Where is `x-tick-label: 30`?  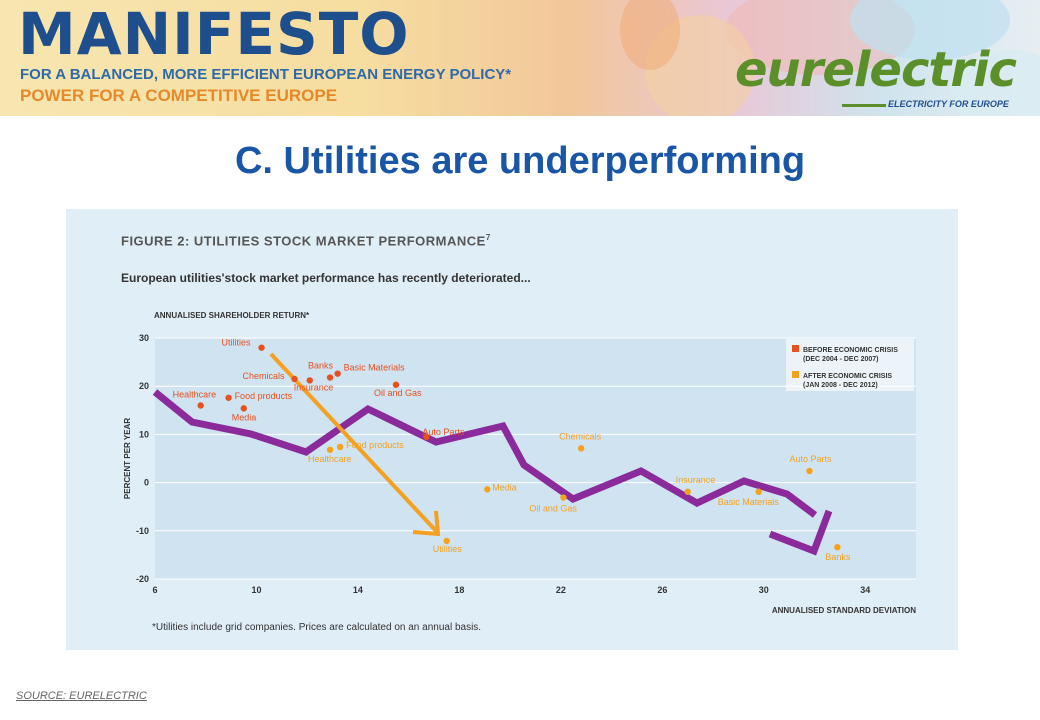
x-tick-label: 30 is located at coordinates (764, 590).